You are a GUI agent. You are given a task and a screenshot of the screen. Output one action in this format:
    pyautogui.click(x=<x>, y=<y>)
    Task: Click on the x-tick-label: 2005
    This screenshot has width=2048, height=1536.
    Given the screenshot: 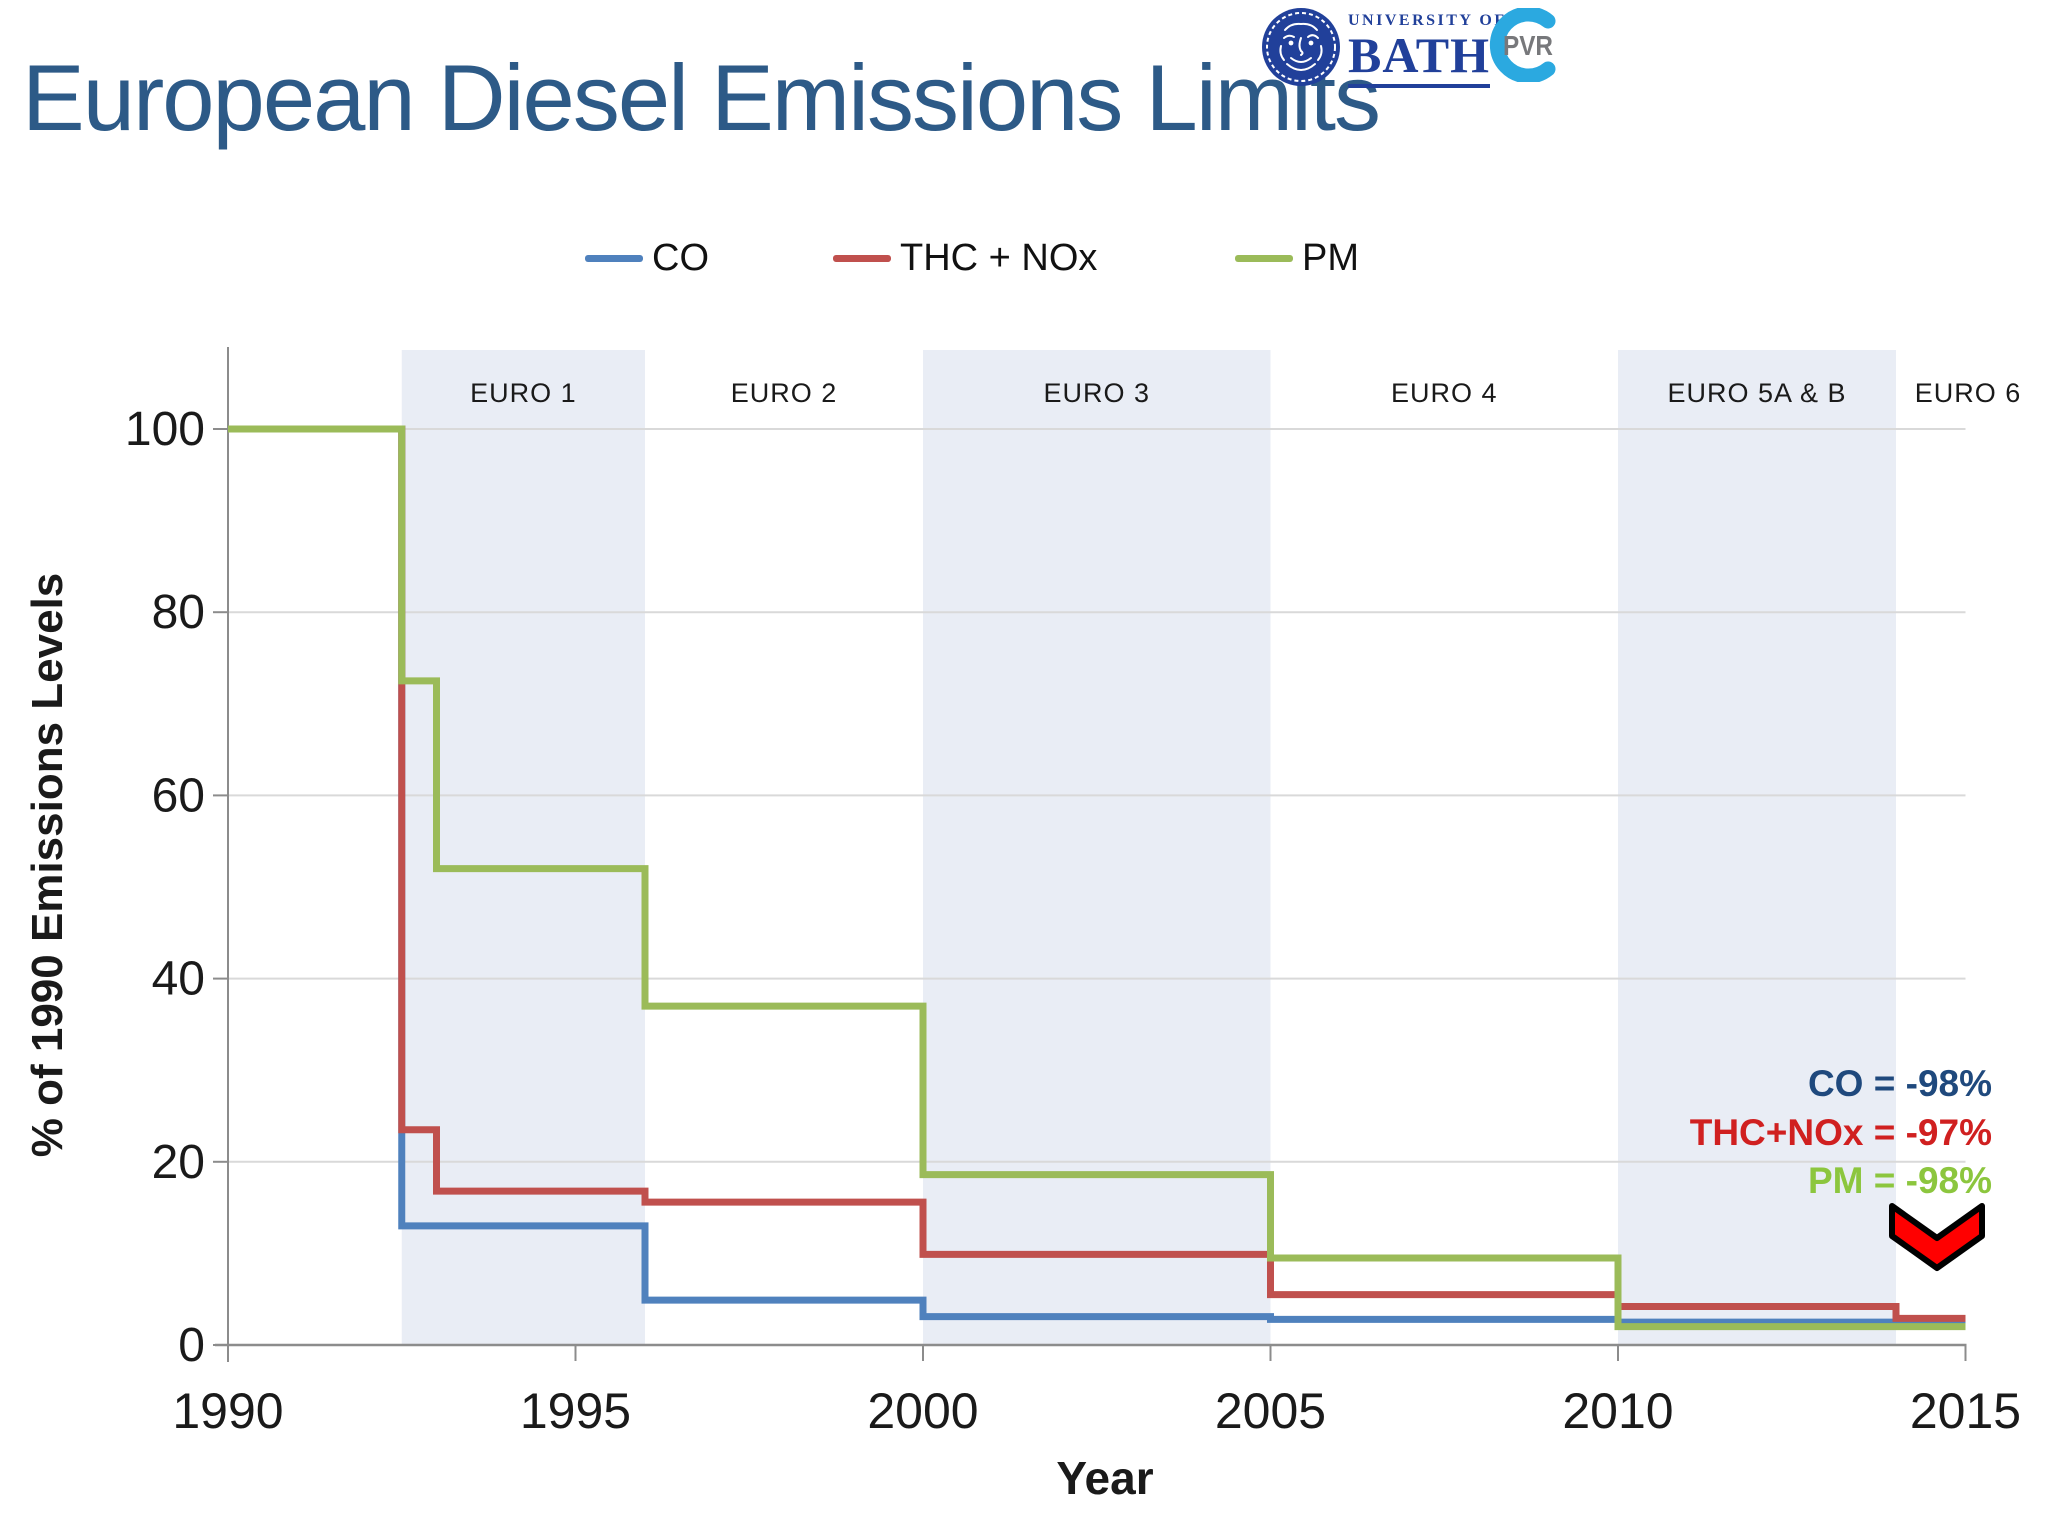 What is the action you would take?
    pyautogui.click(x=1270, y=1411)
    